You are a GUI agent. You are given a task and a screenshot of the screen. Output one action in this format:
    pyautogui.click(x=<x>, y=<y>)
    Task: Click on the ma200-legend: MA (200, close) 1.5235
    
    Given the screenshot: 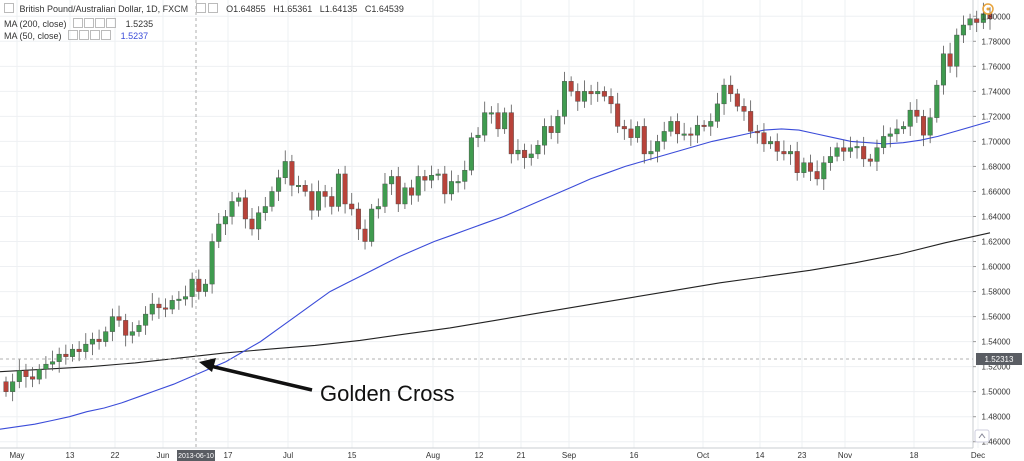 What is the action you would take?
    pyautogui.click(x=78, y=23)
    